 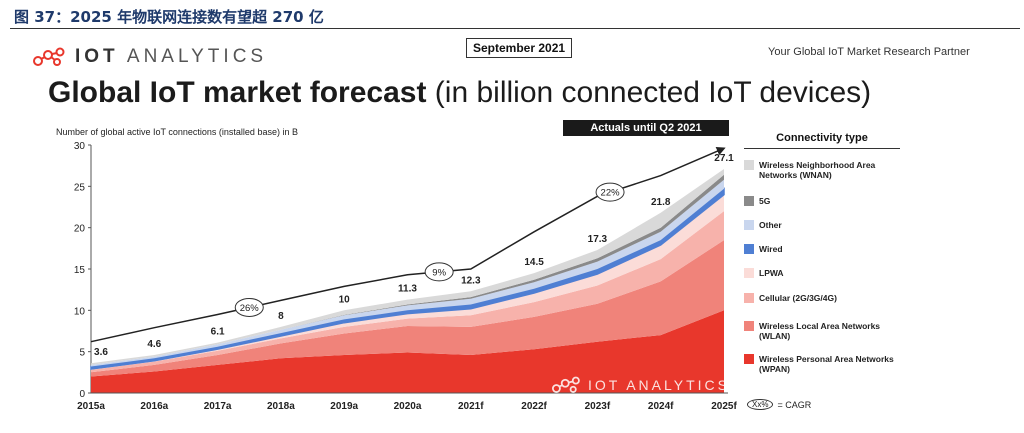 I want to click on total-value-label: 12.3, so click(x=471, y=280).